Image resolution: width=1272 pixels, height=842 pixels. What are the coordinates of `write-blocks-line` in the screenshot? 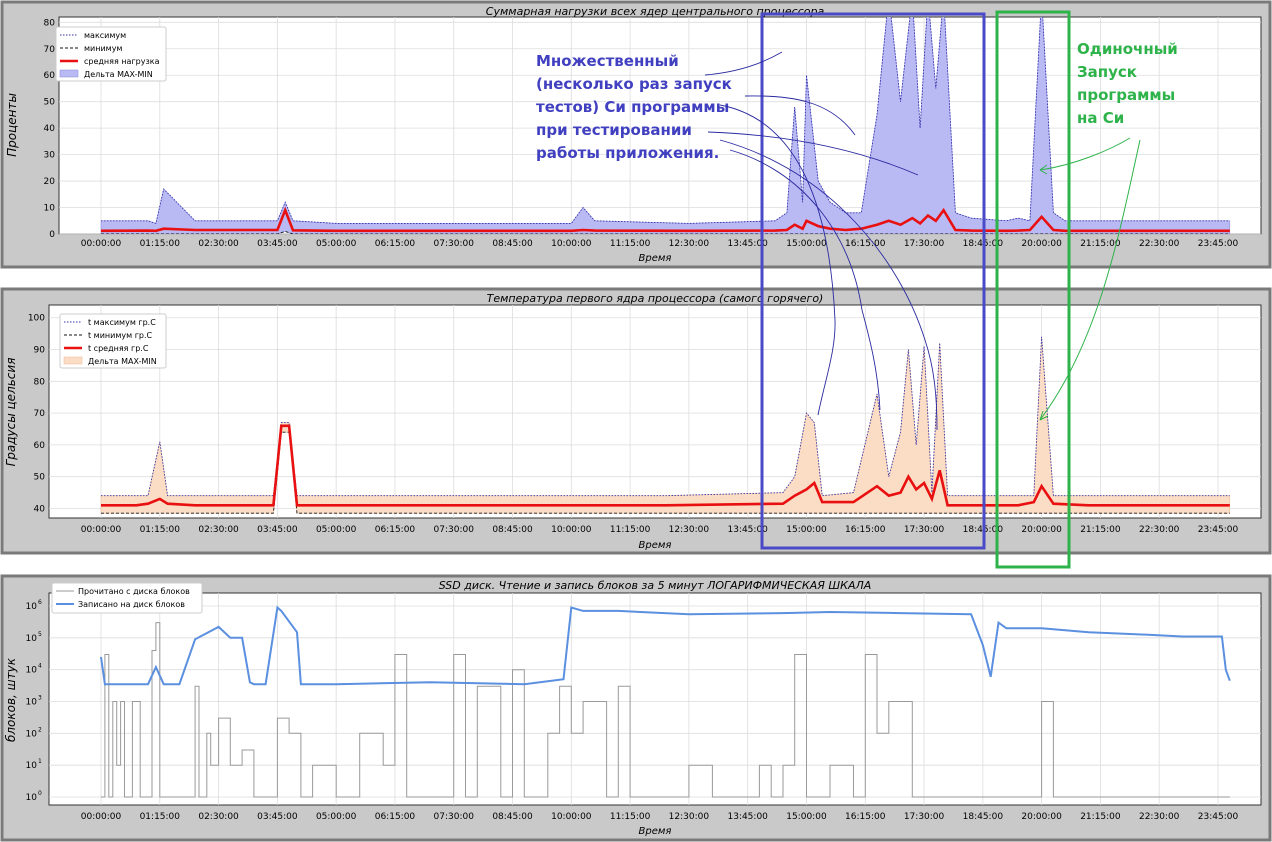 It's located at (665, 645).